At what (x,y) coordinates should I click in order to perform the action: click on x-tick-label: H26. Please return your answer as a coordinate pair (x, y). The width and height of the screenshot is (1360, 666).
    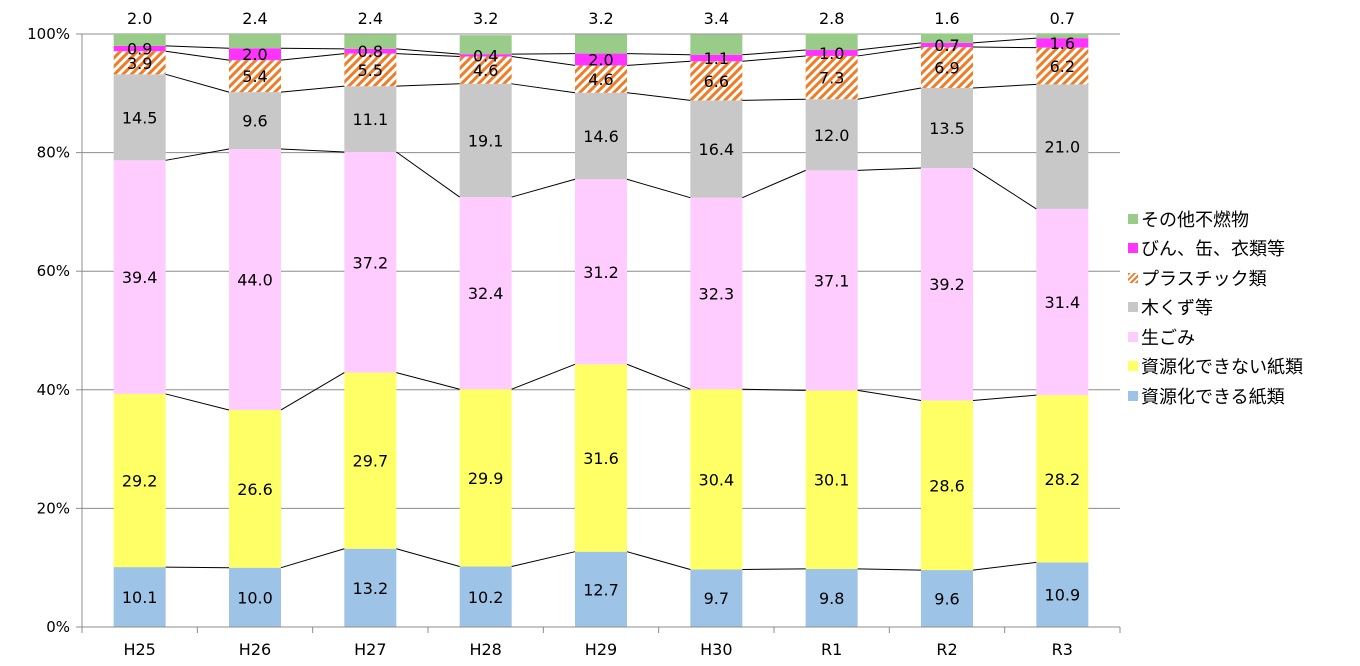
    Looking at the image, I should click on (255, 649).